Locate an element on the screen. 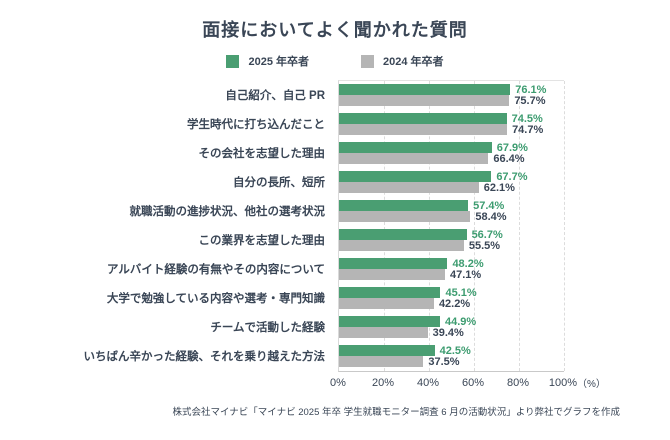 The width and height of the screenshot is (670, 440). chart-title: 面接においてよく聞かれた質問 is located at coordinates (335, 30).